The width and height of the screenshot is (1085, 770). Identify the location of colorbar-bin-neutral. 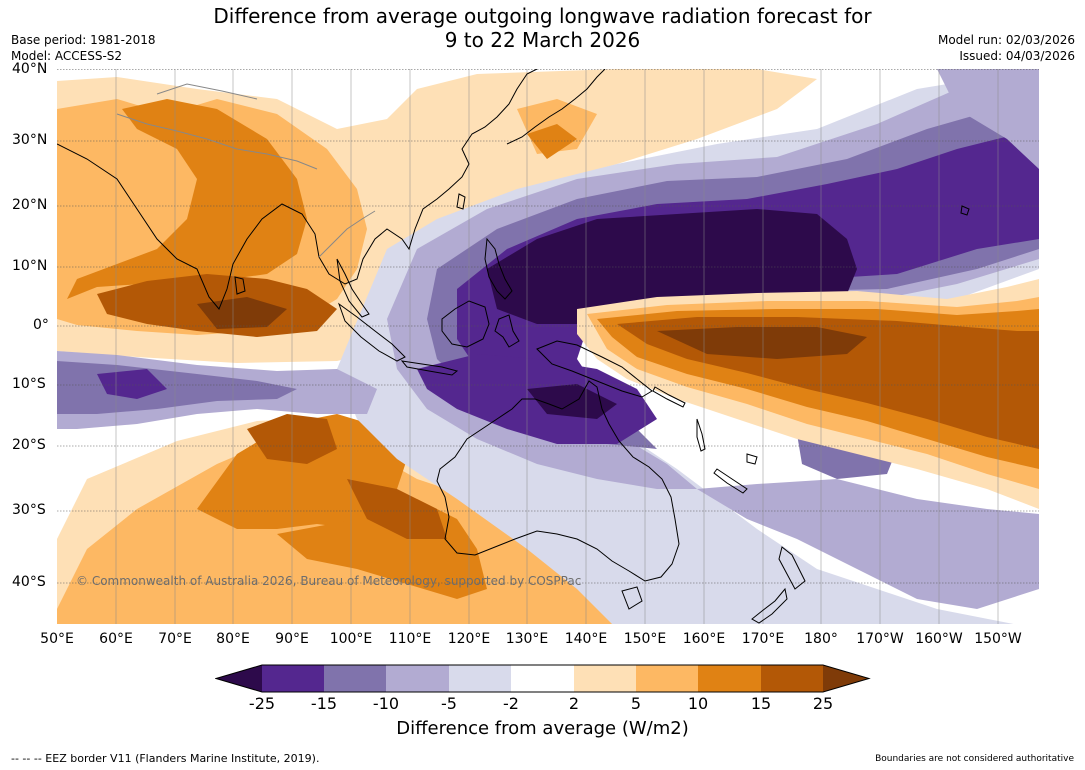
(542, 678).